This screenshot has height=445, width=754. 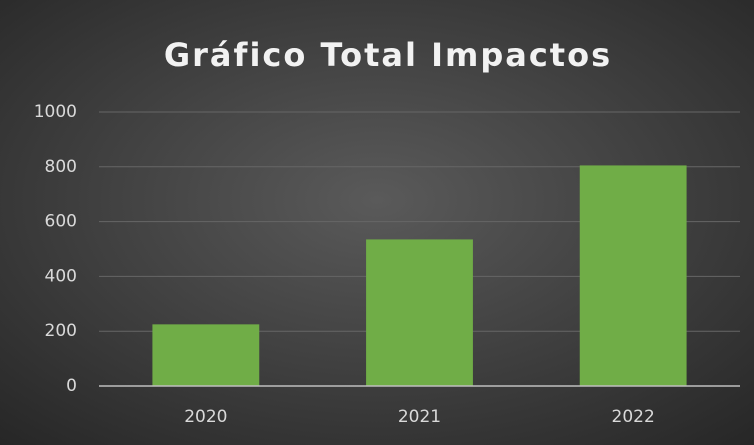 What do you see at coordinates (71, 386) in the screenshot?
I see `y-tick-label: 0` at bounding box center [71, 386].